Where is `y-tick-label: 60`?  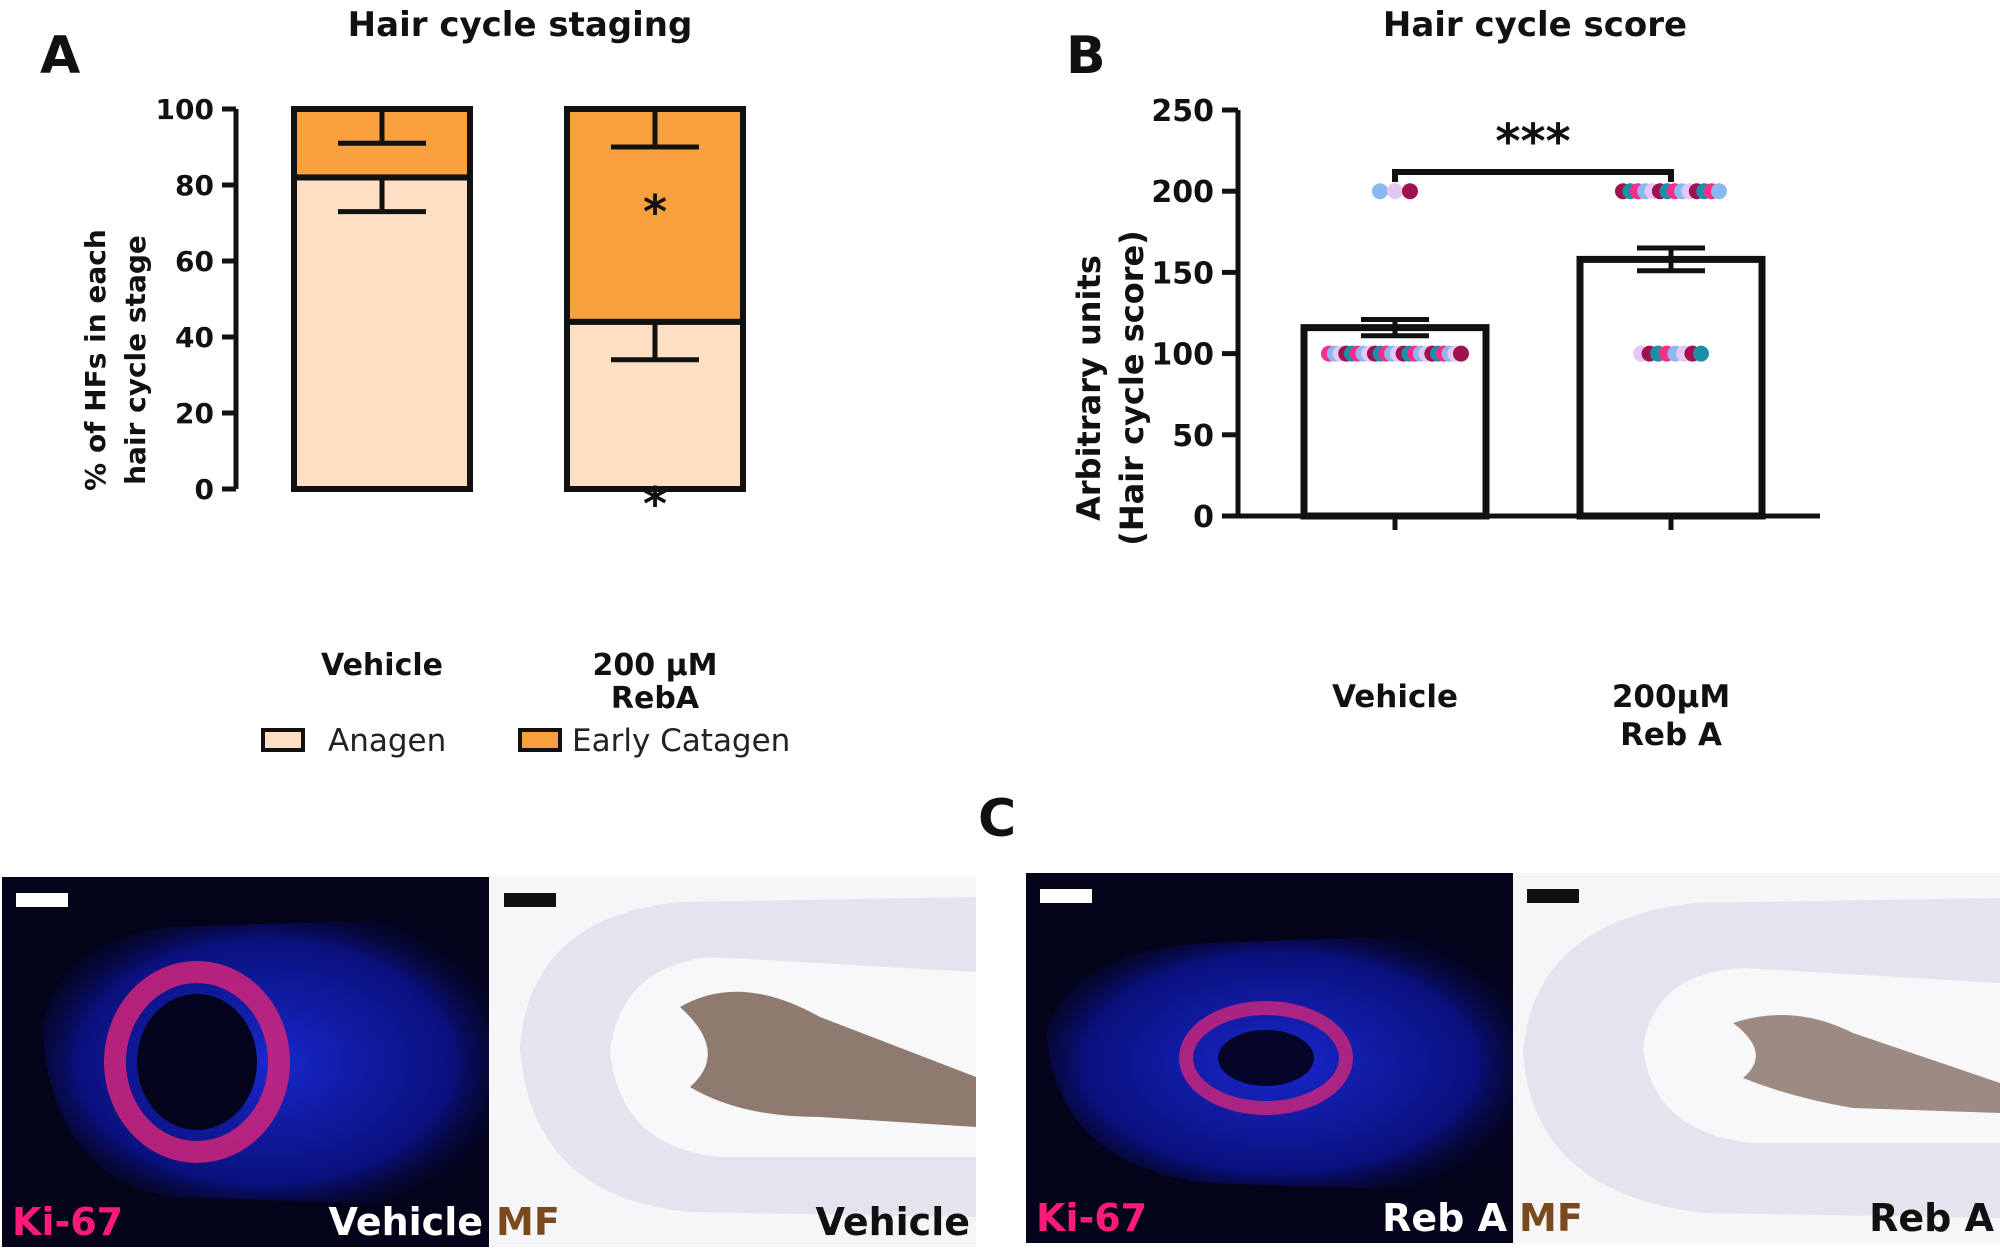 y-tick-label: 60 is located at coordinates (194, 261).